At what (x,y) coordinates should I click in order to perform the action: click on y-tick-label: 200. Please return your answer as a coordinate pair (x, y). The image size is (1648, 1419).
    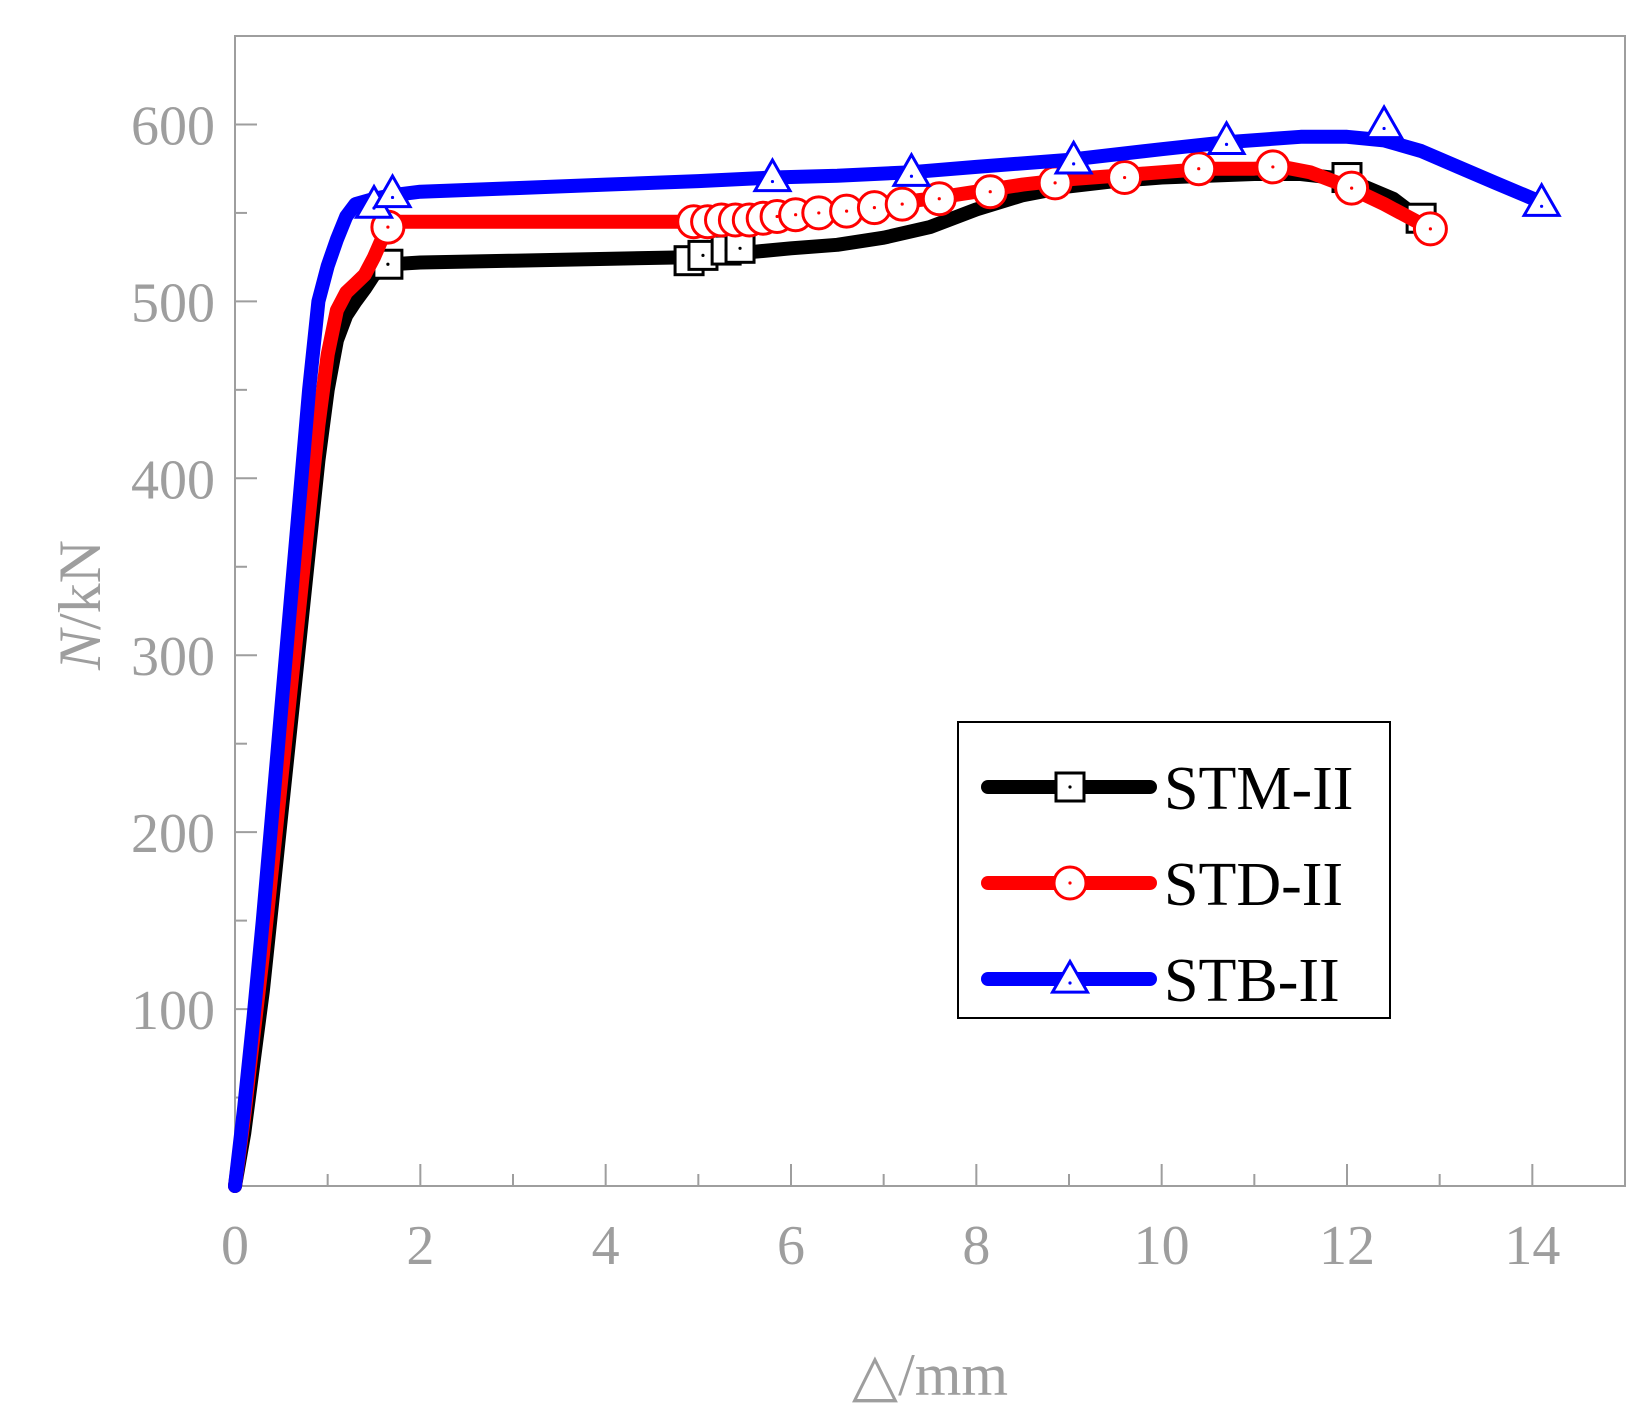
    Looking at the image, I should click on (173, 834).